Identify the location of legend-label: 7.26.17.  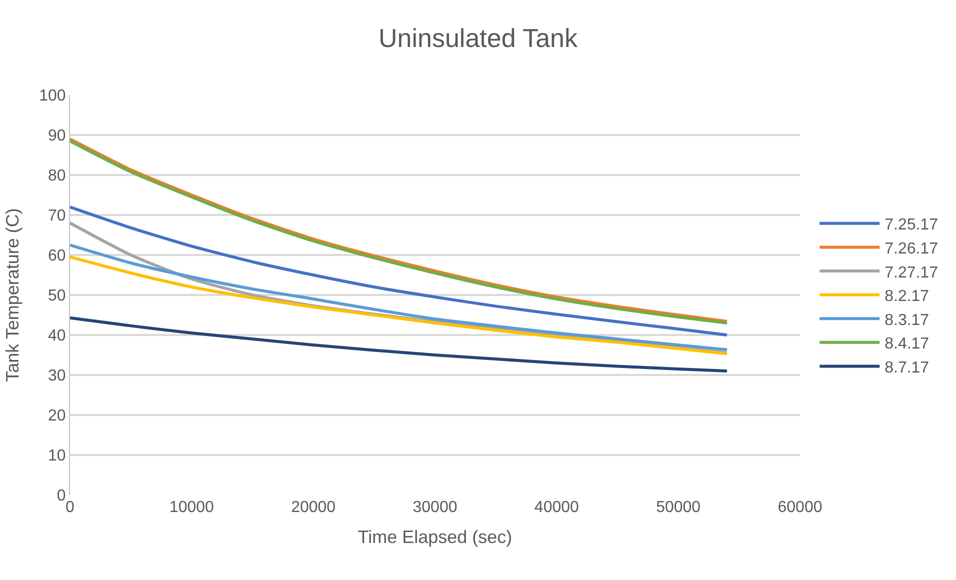
(911, 249).